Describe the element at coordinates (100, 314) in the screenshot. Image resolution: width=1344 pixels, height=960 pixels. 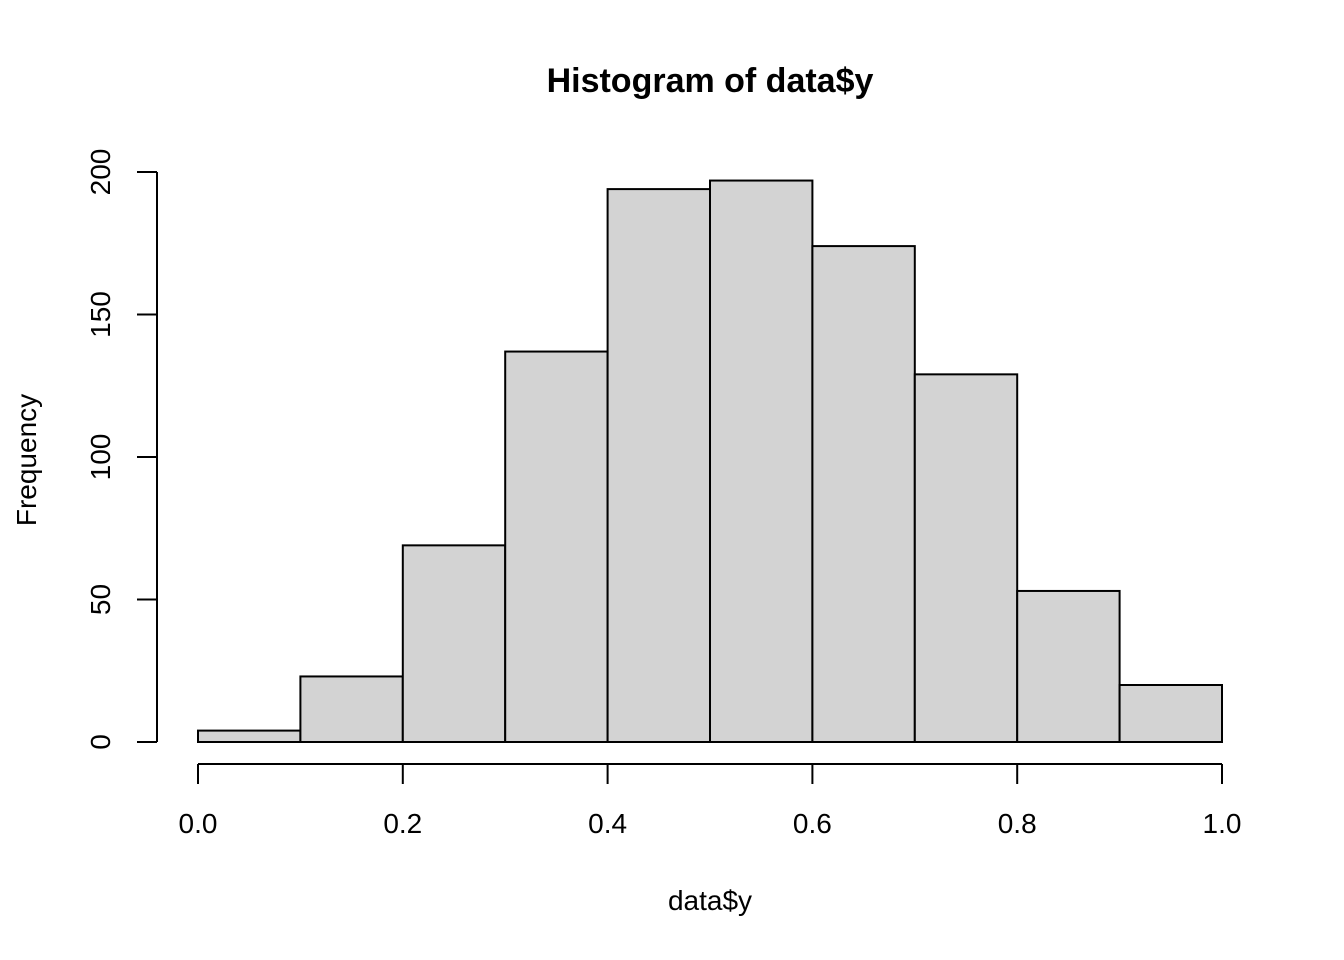
I see `y-tick-label: 150` at that location.